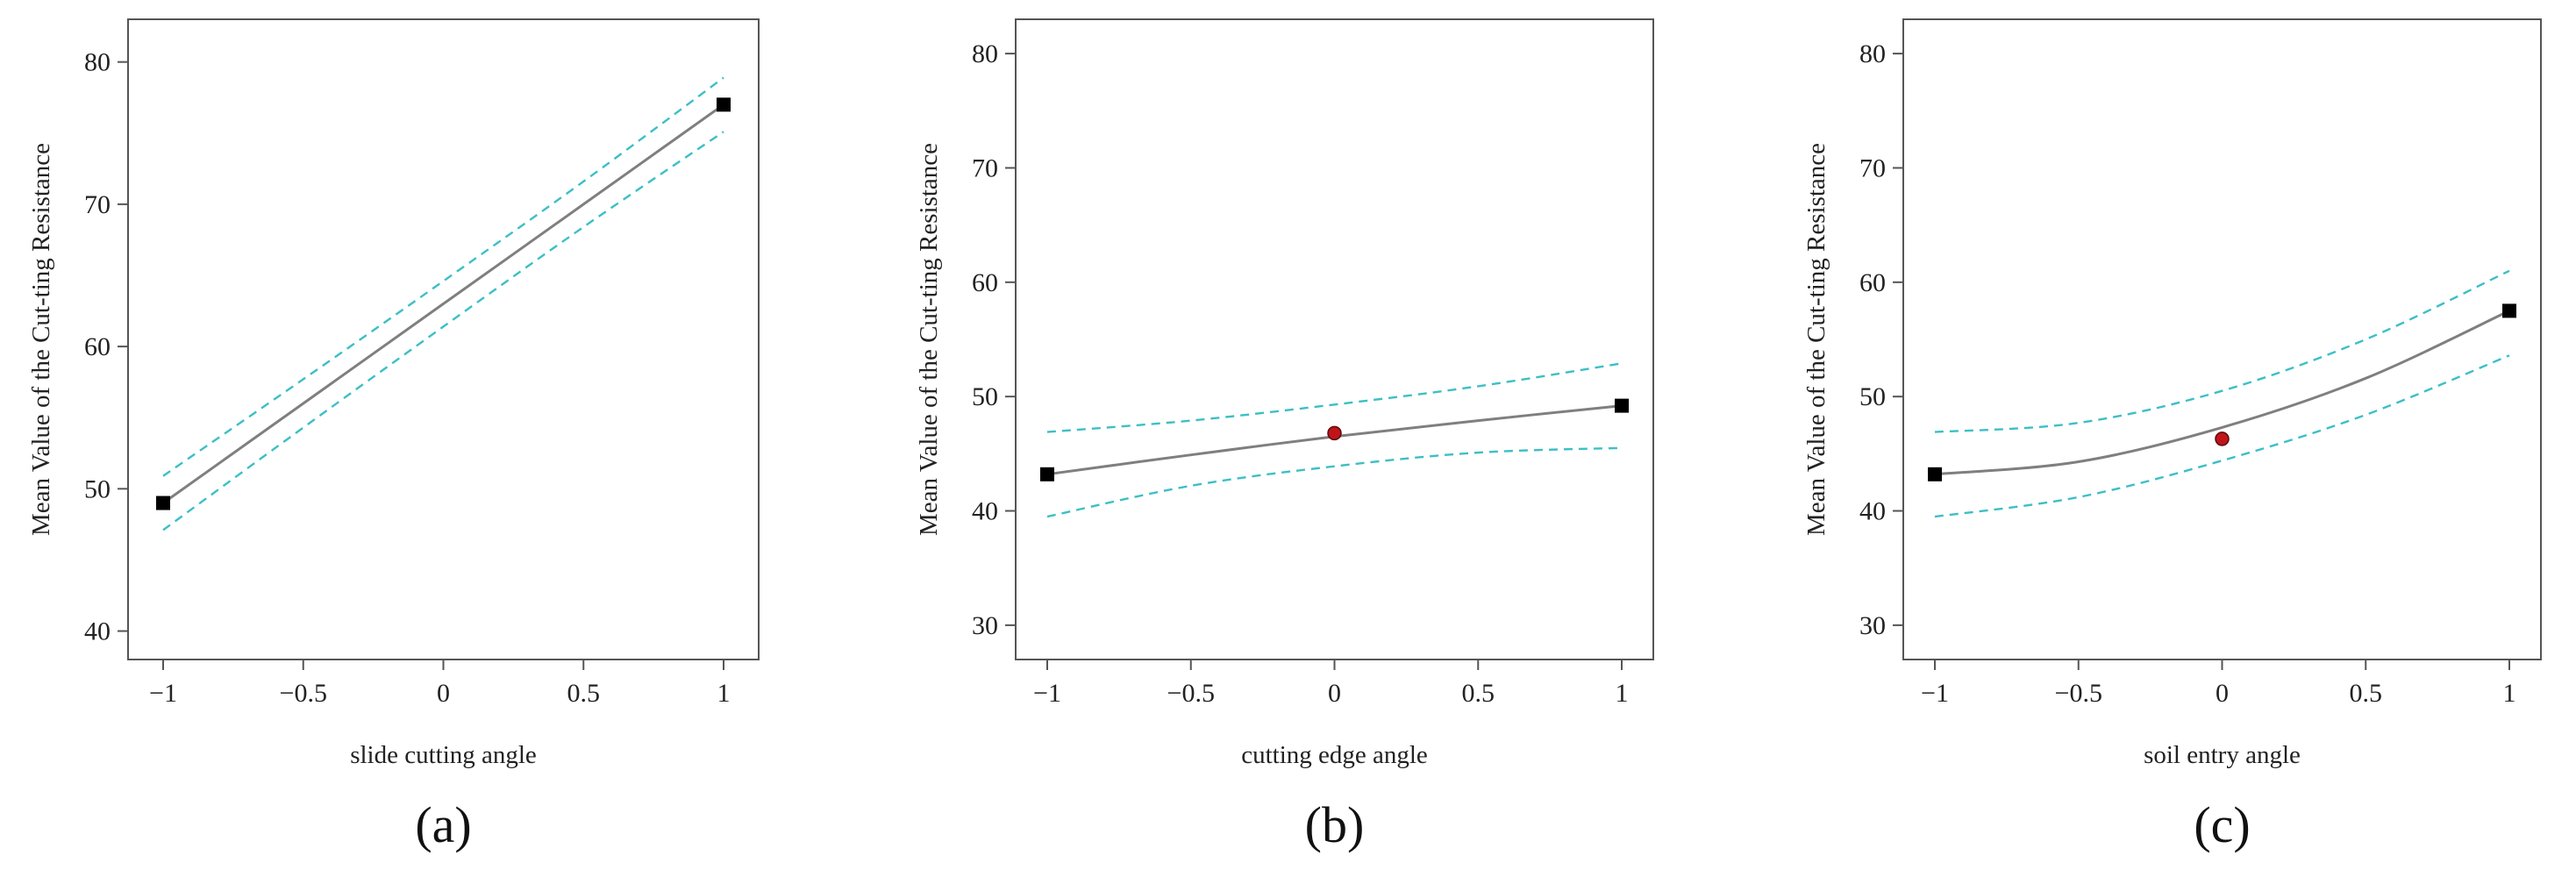 Image resolution: width=2576 pixels, height=877 pixels. I want to click on x-axis-label: soil entry angle, so click(2222, 755).